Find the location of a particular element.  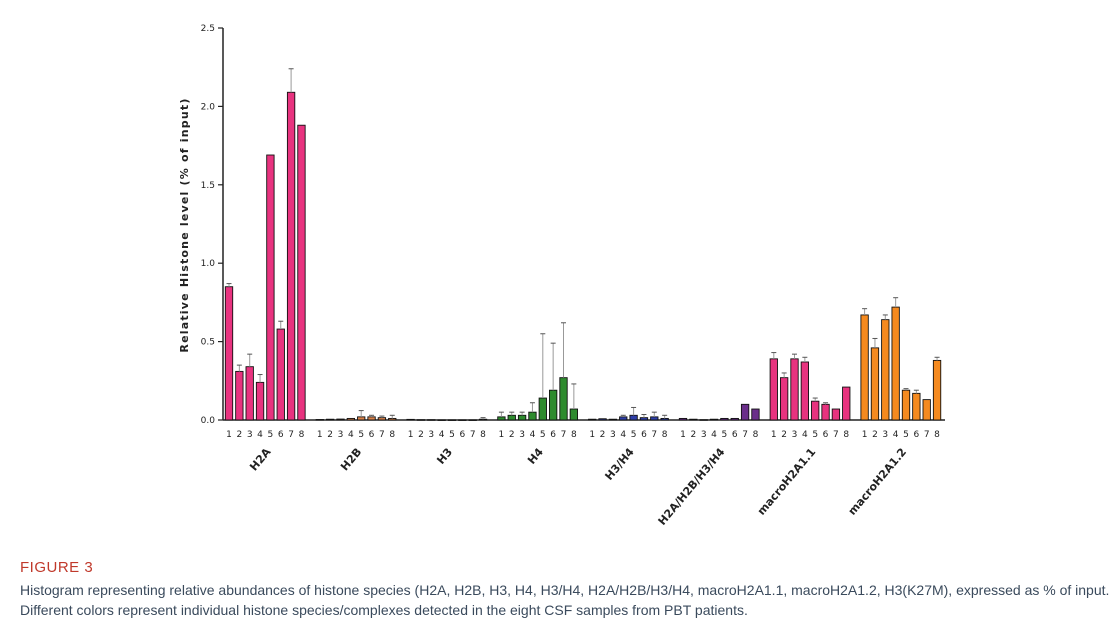

group-label: H3/H4 is located at coordinates (619, 464).